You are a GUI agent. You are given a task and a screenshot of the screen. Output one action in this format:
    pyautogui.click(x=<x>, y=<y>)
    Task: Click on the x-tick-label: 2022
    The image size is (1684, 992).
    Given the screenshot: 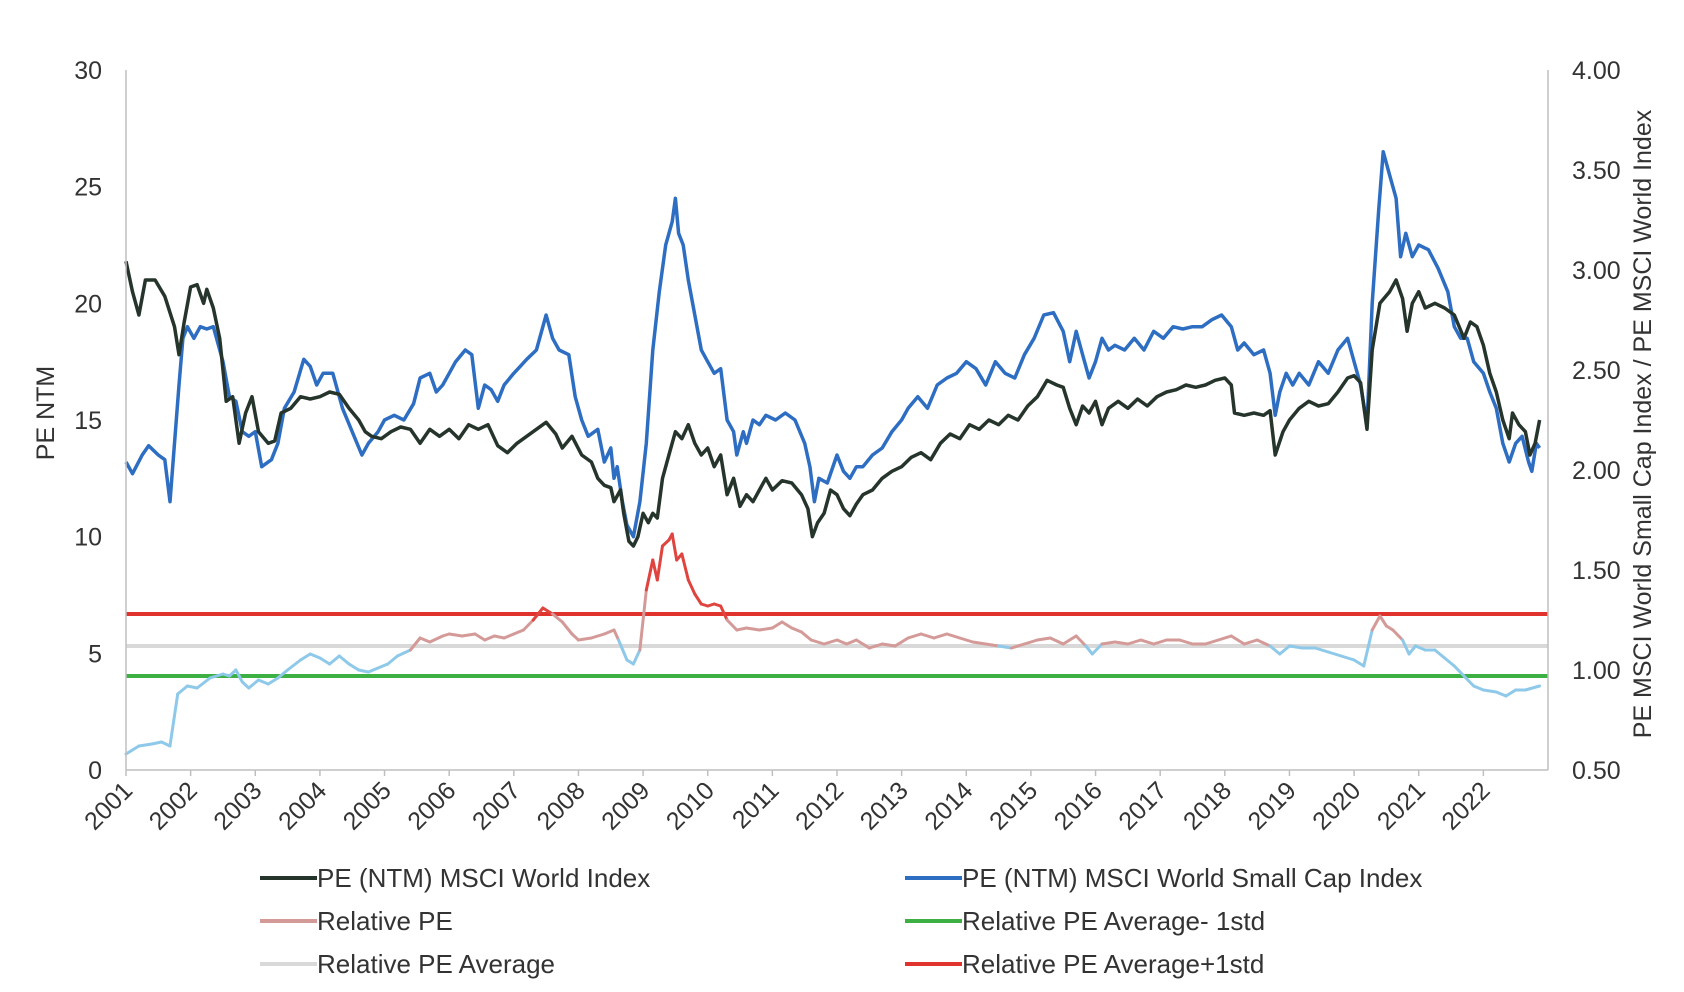 What is the action you would take?
    pyautogui.click(x=1465, y=805)
    